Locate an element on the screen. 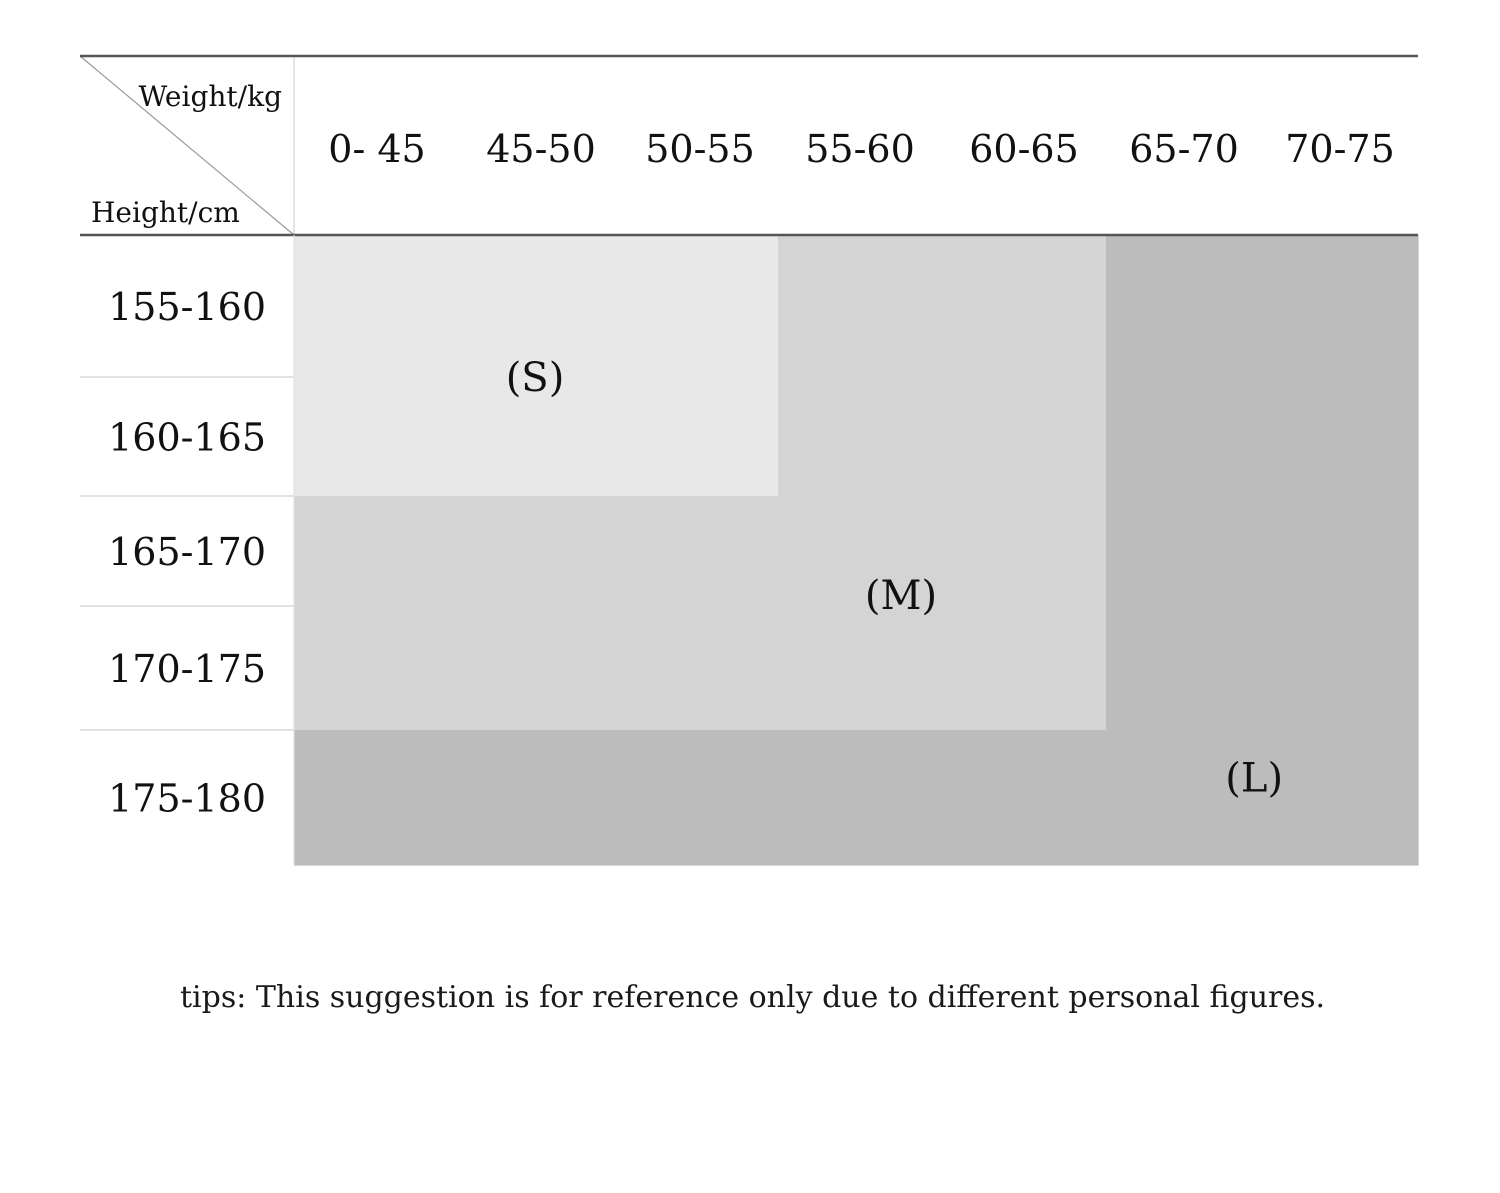  height-range-labels: 155-160 160-165 165-170 170-175 175-180 is located at coordinates (187, 553).